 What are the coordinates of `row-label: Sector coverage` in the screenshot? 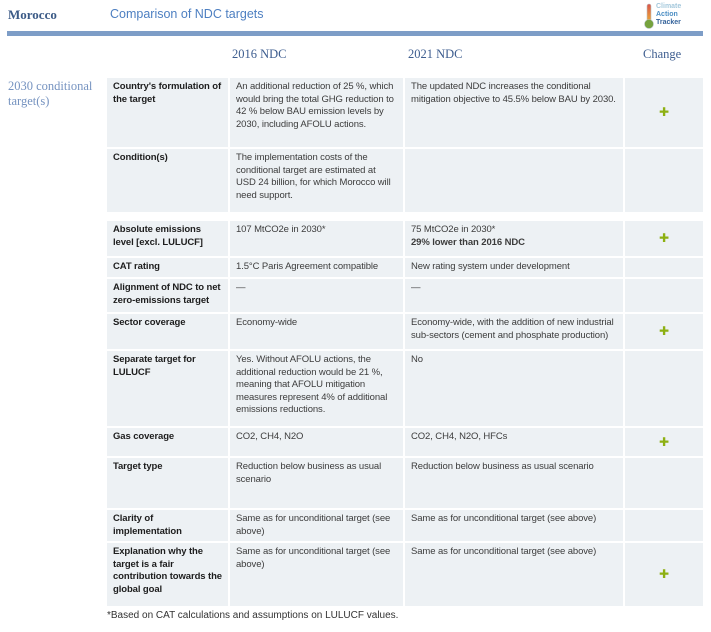 It's located at (167, 331).